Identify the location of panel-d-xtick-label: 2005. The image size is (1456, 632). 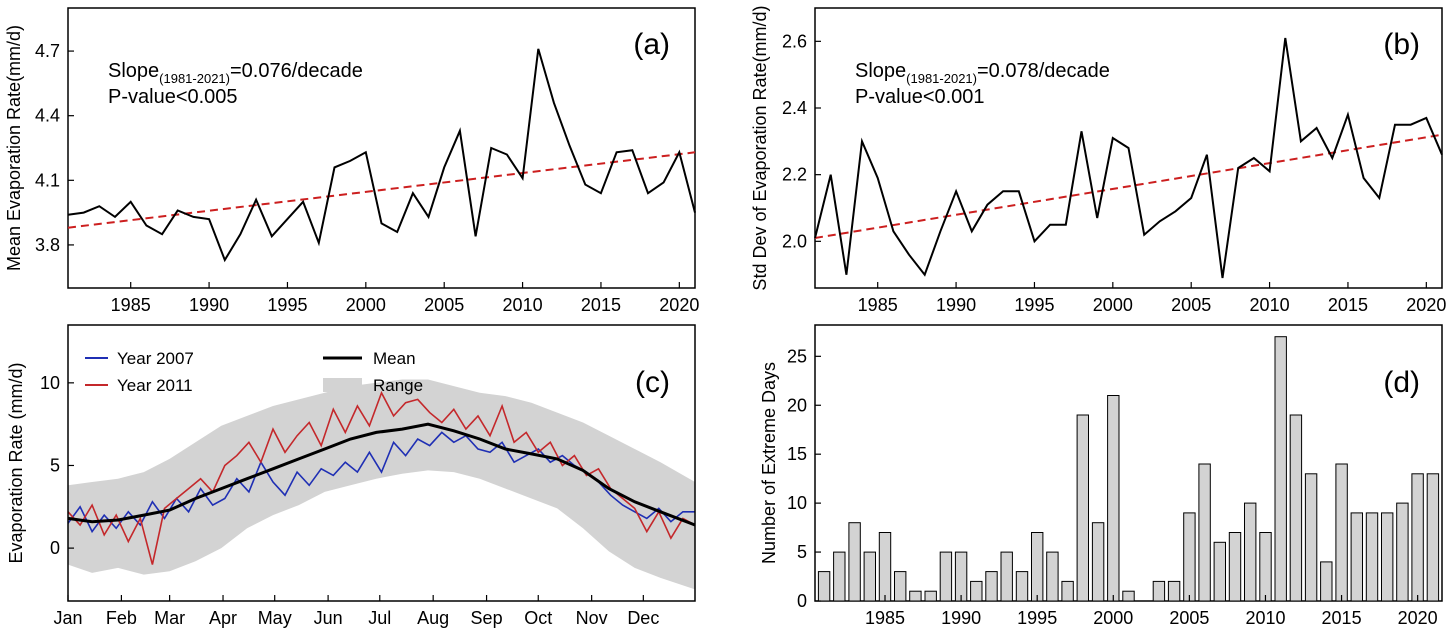
(1189, 618).